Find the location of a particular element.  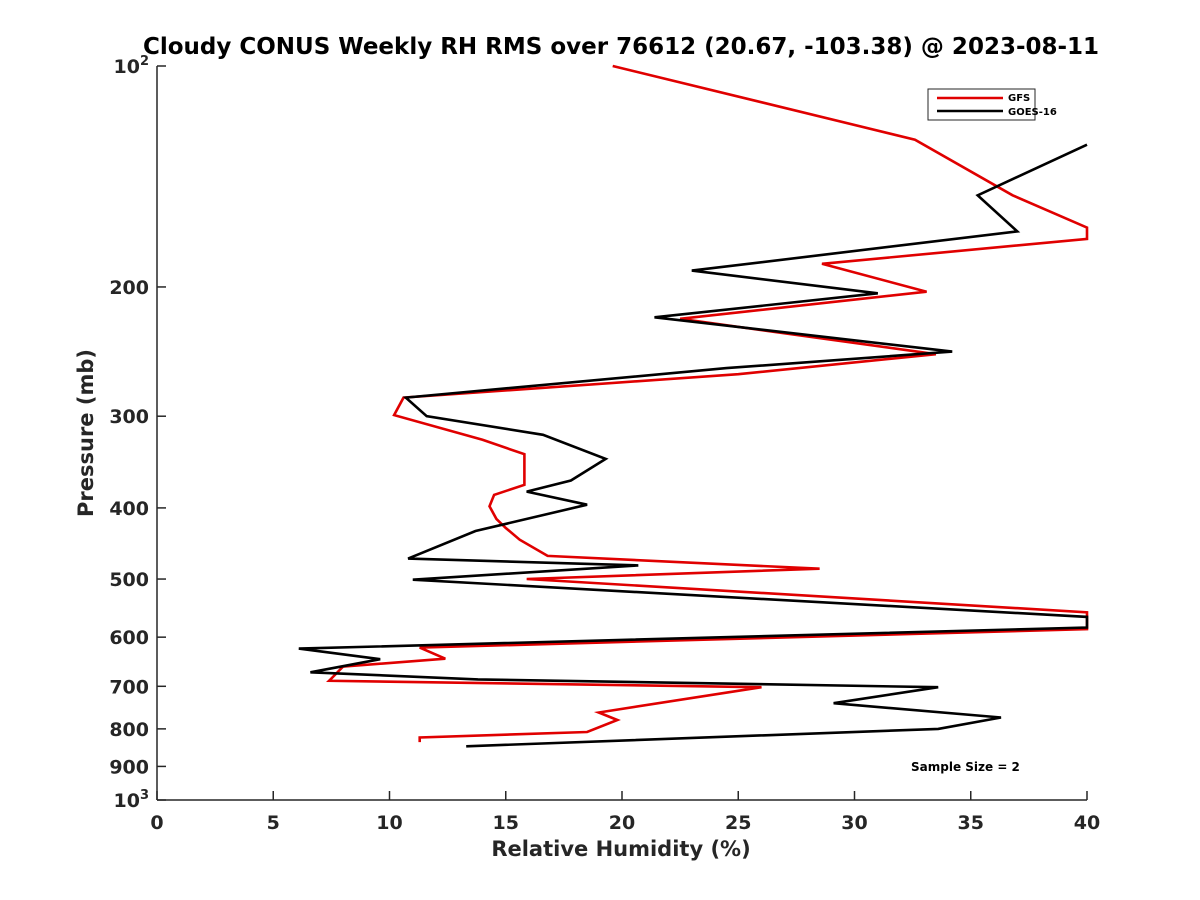

legend: GFS GOES-16 is located at coordinates (992, 104).